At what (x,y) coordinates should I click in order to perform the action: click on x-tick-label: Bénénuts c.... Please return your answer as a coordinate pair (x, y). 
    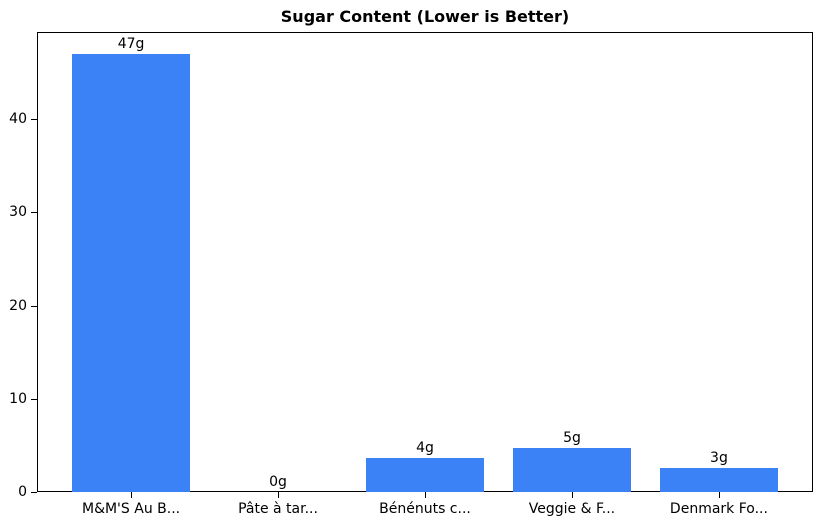
    Looking at the image, I should click on (425, 509).